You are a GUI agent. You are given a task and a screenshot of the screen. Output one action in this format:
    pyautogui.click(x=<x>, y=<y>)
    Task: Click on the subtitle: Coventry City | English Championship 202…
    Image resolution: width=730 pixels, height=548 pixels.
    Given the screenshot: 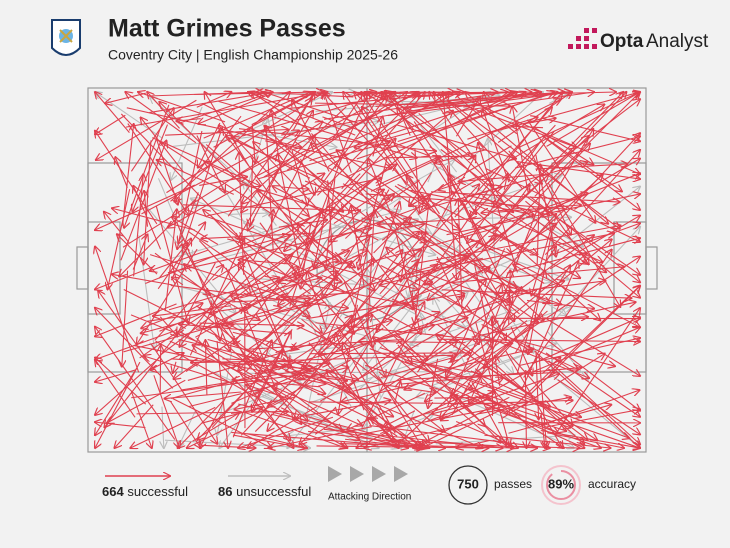 What is the action you would take?
    pyautogui.click(x=253, y=55)
    